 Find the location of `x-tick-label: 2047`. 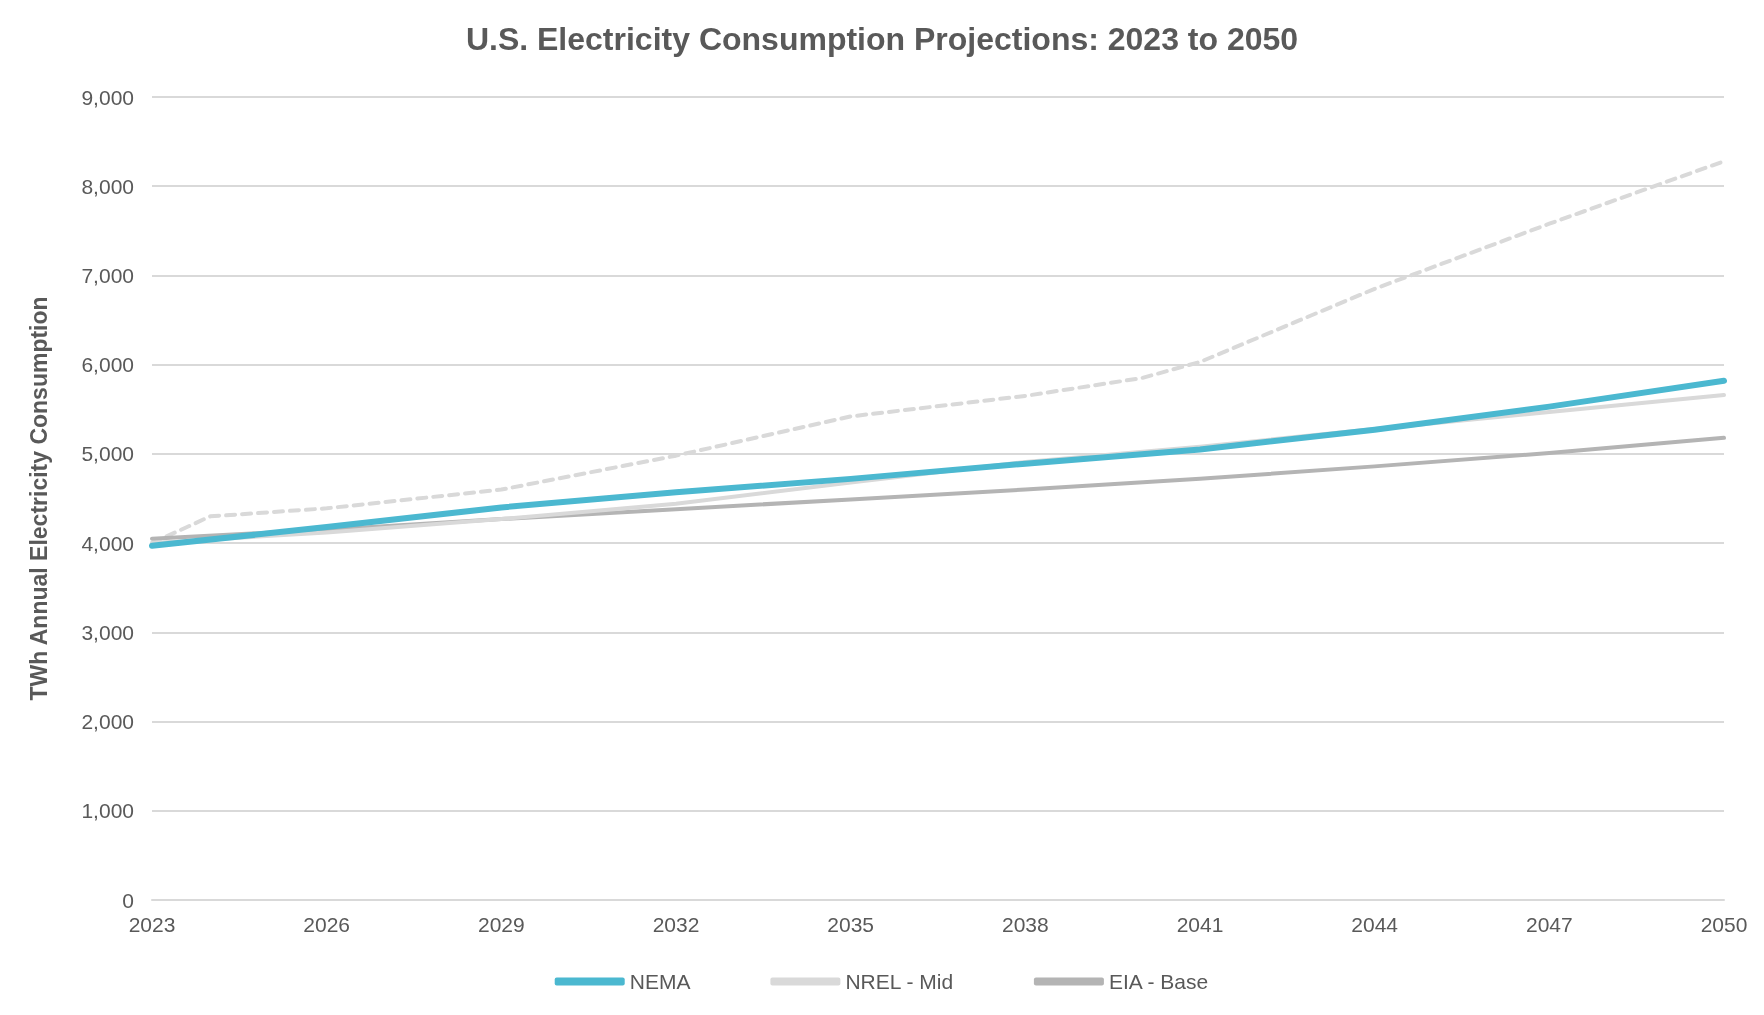

x-tick-label: 2047 is located at coordinates (1549, 924).